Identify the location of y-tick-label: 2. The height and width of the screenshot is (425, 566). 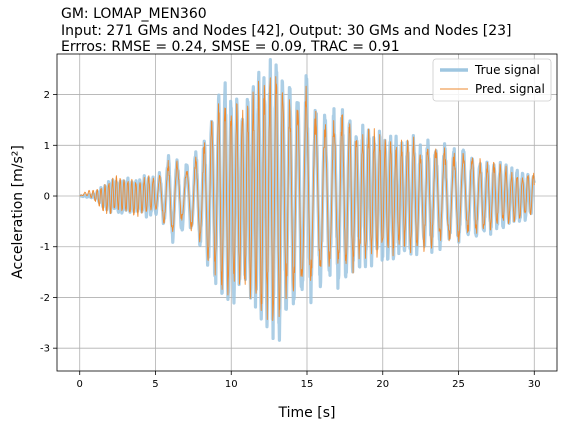
(47, 95).